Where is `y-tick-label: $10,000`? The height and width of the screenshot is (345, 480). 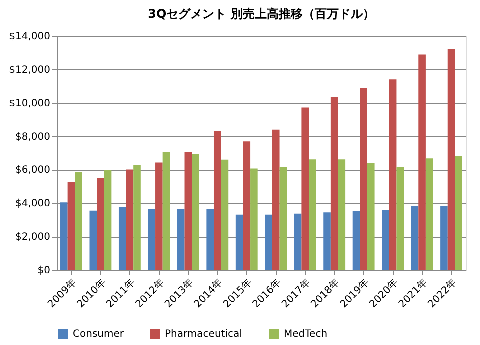
y-tick-label: $10,000 is located at coordinates (29, 104).